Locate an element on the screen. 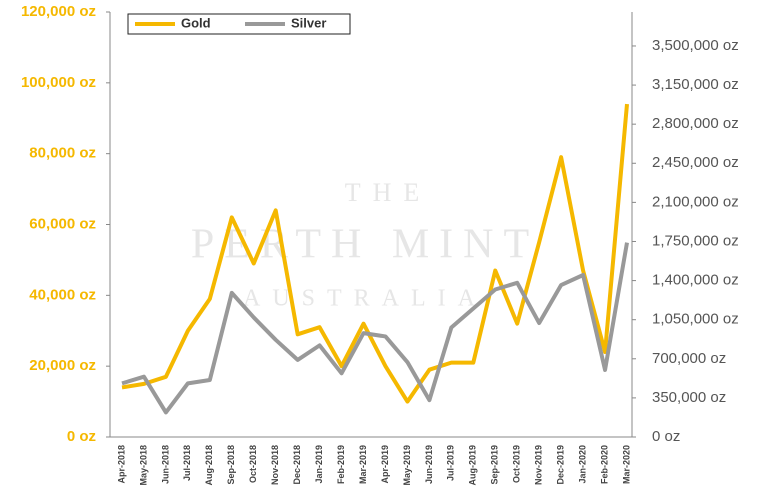 This screenshot has width=764, height=496. y2-tick-label: 2,450,000 oz is located at coordinates (695, 162).